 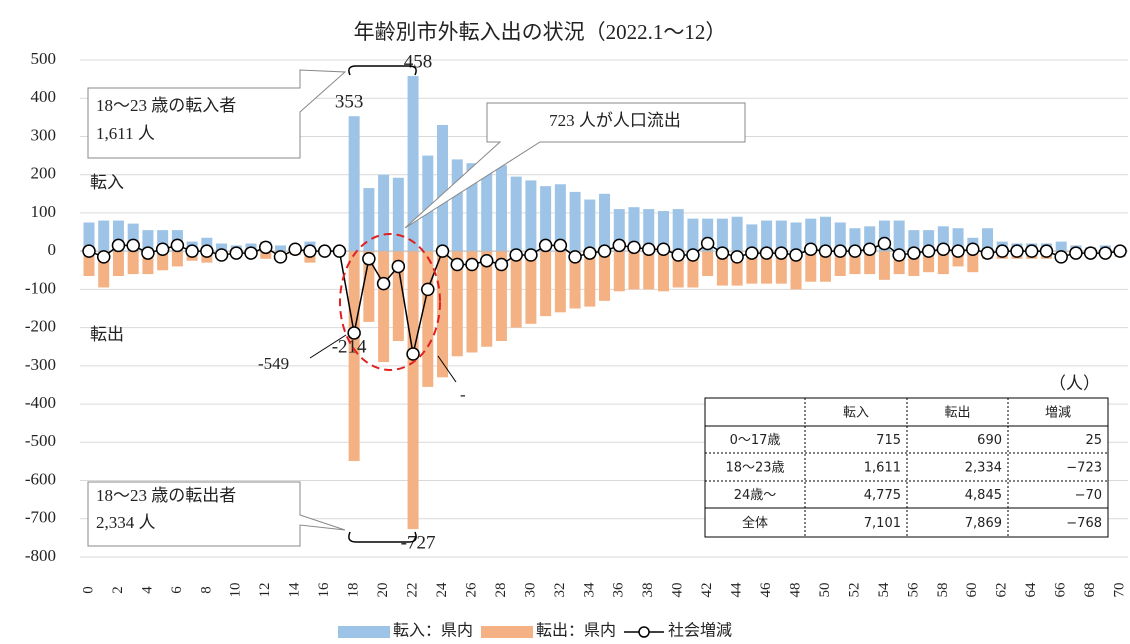 What do you see at coordinates (854, 590) in the screenshot?
I see `x-tick-label: 52` at bounding box center [854, 590].